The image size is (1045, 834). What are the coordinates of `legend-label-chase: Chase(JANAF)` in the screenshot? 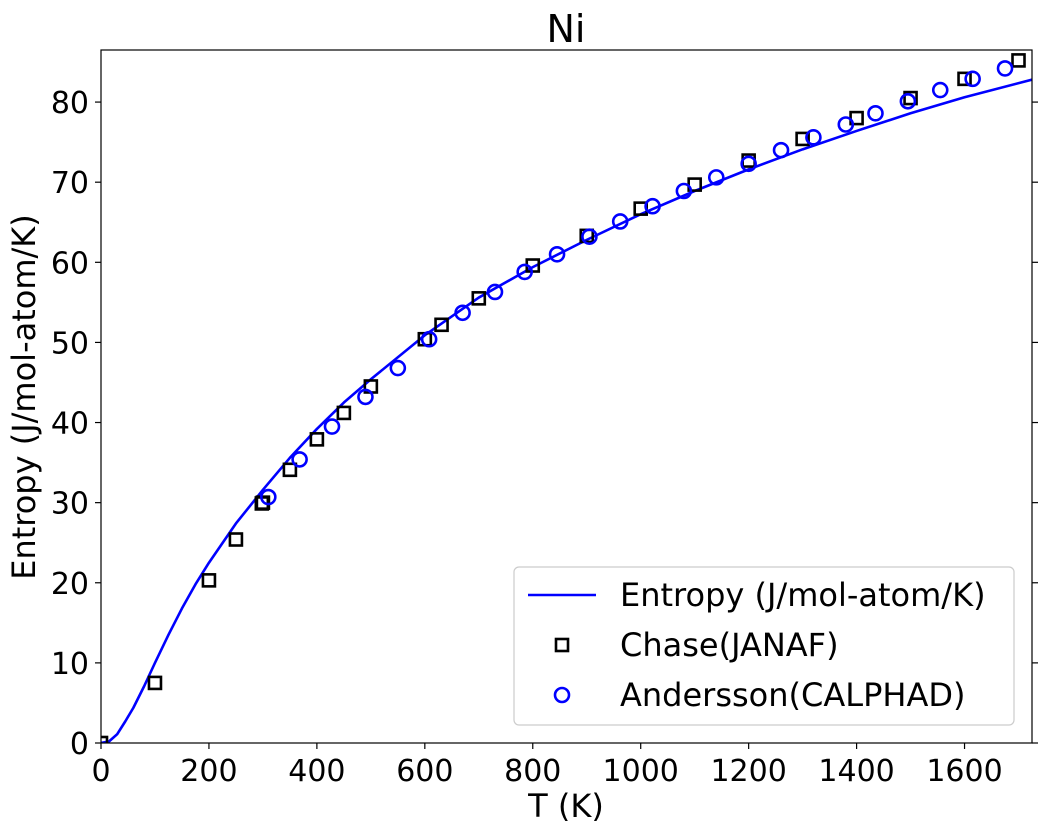 It's located at (729, 645).